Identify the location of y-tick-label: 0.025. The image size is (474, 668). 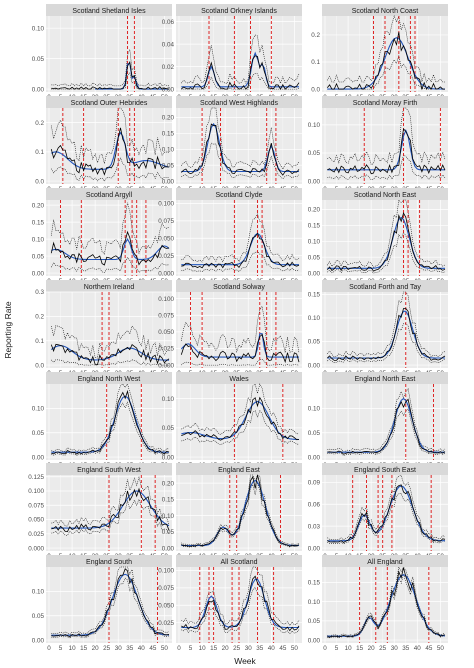
(166, 256).